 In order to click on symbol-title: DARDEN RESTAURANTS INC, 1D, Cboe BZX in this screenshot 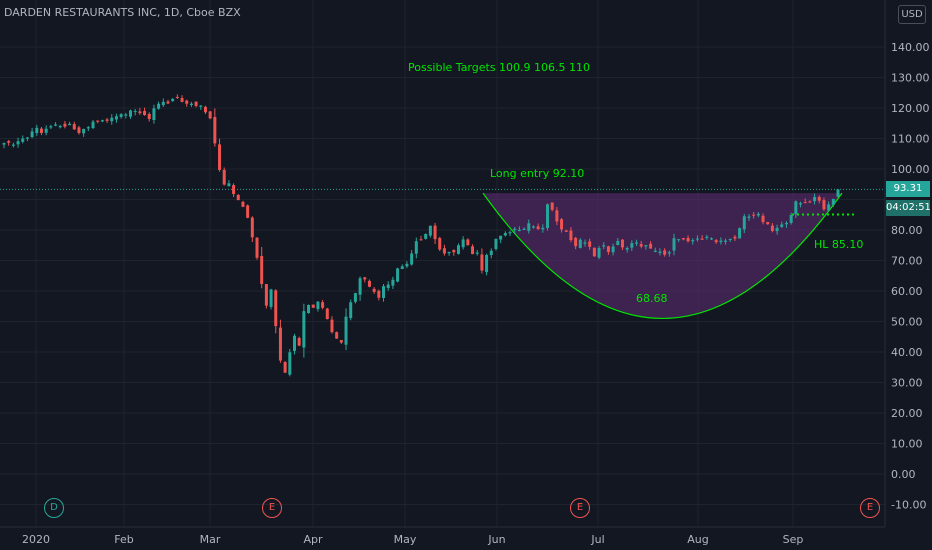, I will do `click(122, 12)`.